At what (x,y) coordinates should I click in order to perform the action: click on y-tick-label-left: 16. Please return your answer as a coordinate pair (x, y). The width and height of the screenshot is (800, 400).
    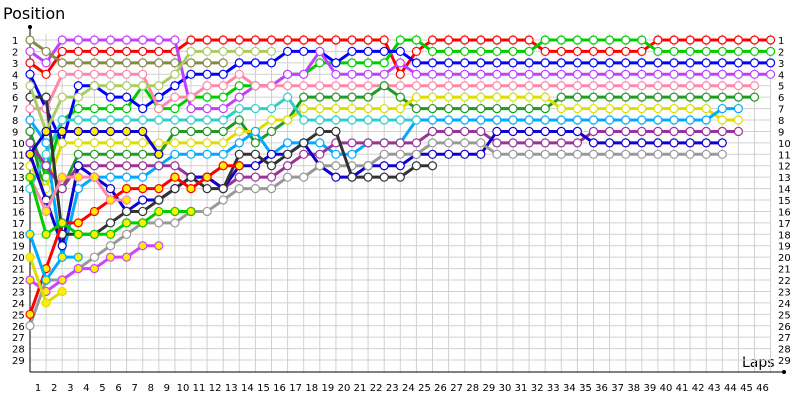
    Looking at the image, I should click on (18, 212).